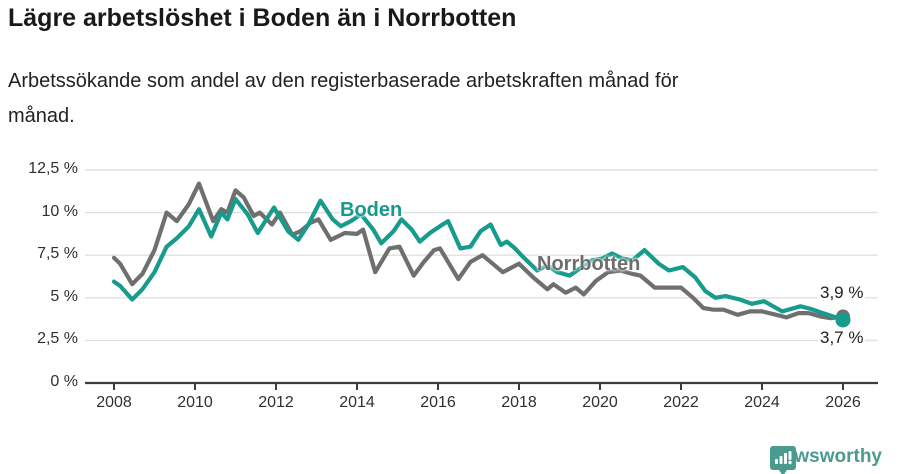  I want to click on y-tick-label: 2,5 %, so click(57, 339).